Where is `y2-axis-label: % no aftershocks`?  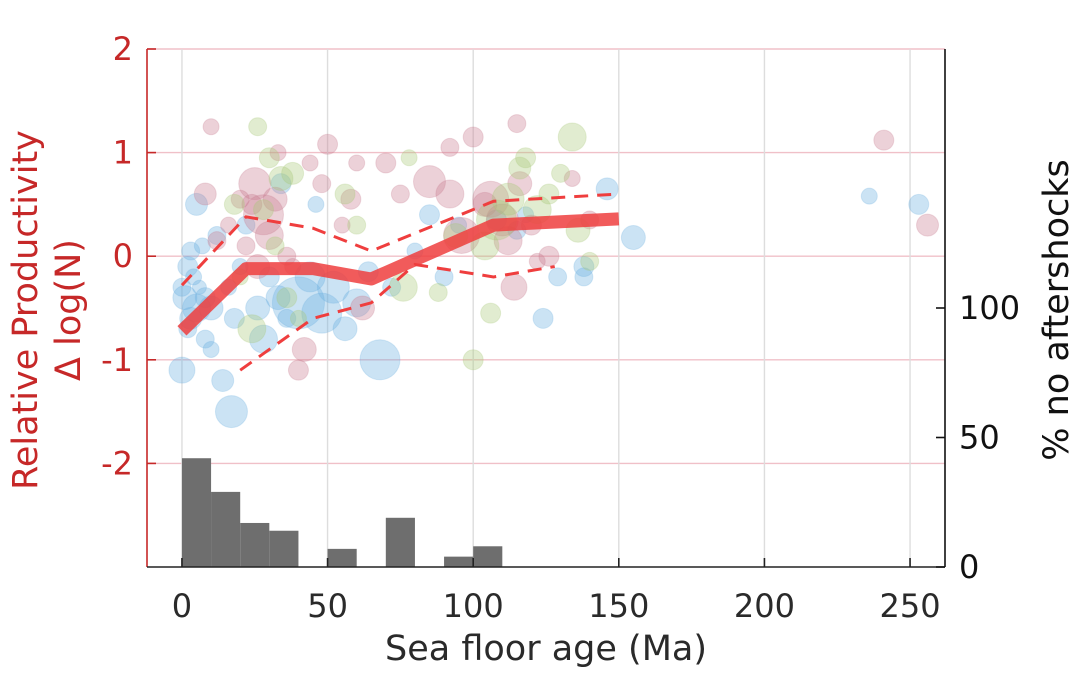 y2-axis-label: % no aftershocks is located at coordinates (1057, 309).